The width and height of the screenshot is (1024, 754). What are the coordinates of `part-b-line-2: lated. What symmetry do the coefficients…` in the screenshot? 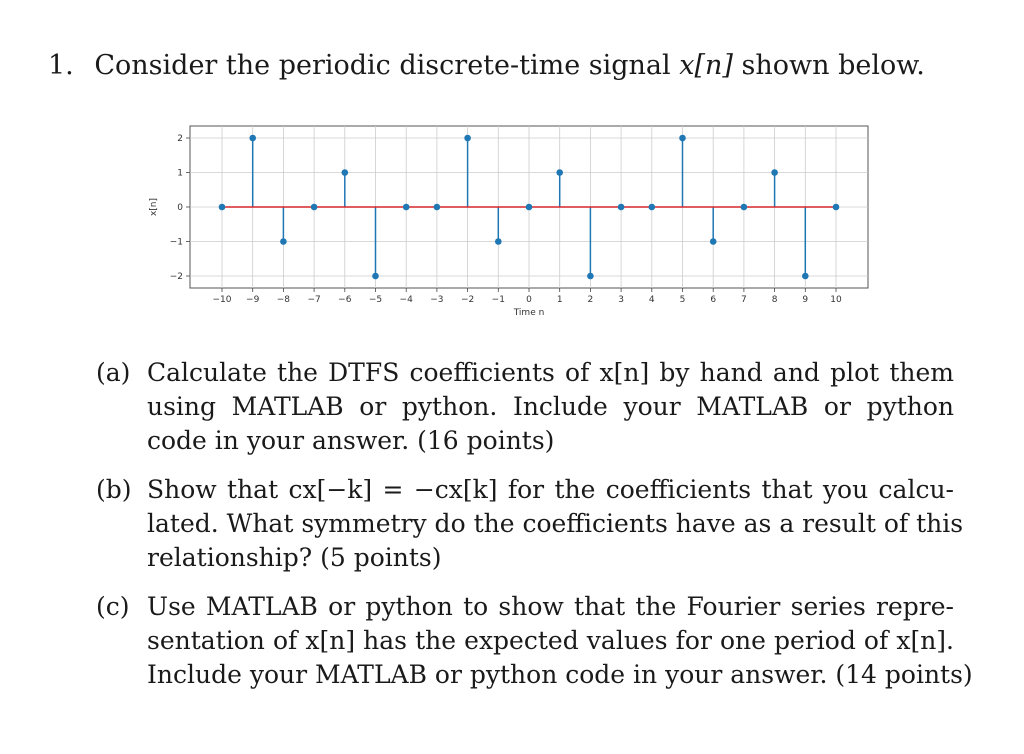 It's located at (555, 523).